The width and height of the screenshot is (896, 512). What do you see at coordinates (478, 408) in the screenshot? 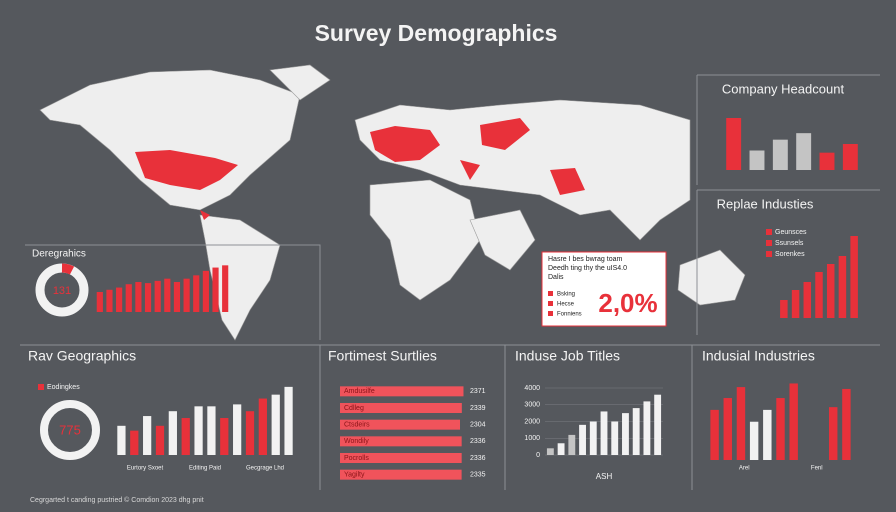
I see `data-label: 2339` at bounding box center [478, 408].